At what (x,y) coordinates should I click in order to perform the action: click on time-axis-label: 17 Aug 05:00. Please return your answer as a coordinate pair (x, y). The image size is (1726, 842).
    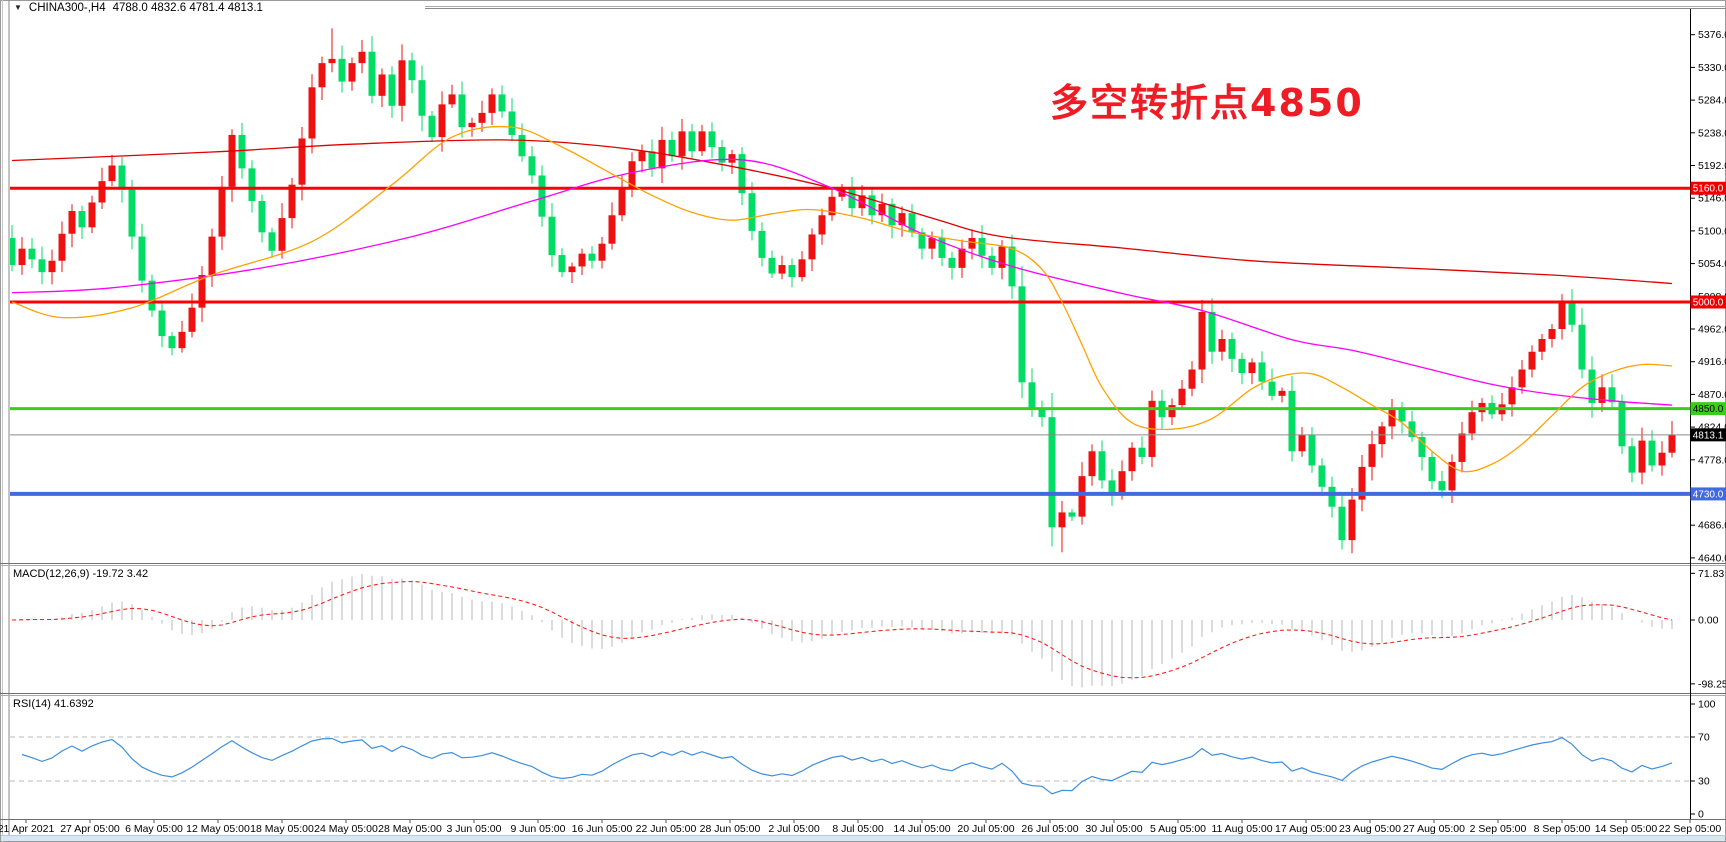
    Looking at the image, I should click on (1306, 829).